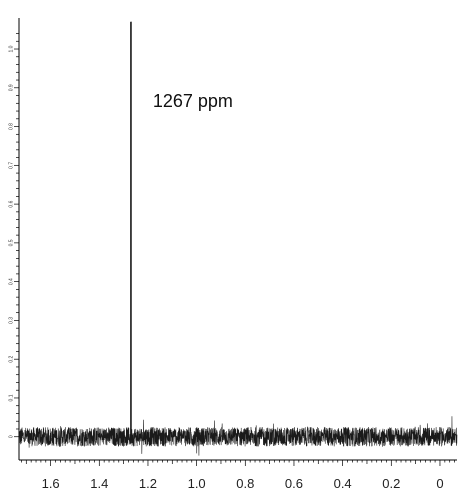 The width and height of the screenshot is (459, 496). I want to click on annotation-group: 1267 ppm, so click(193, 101).